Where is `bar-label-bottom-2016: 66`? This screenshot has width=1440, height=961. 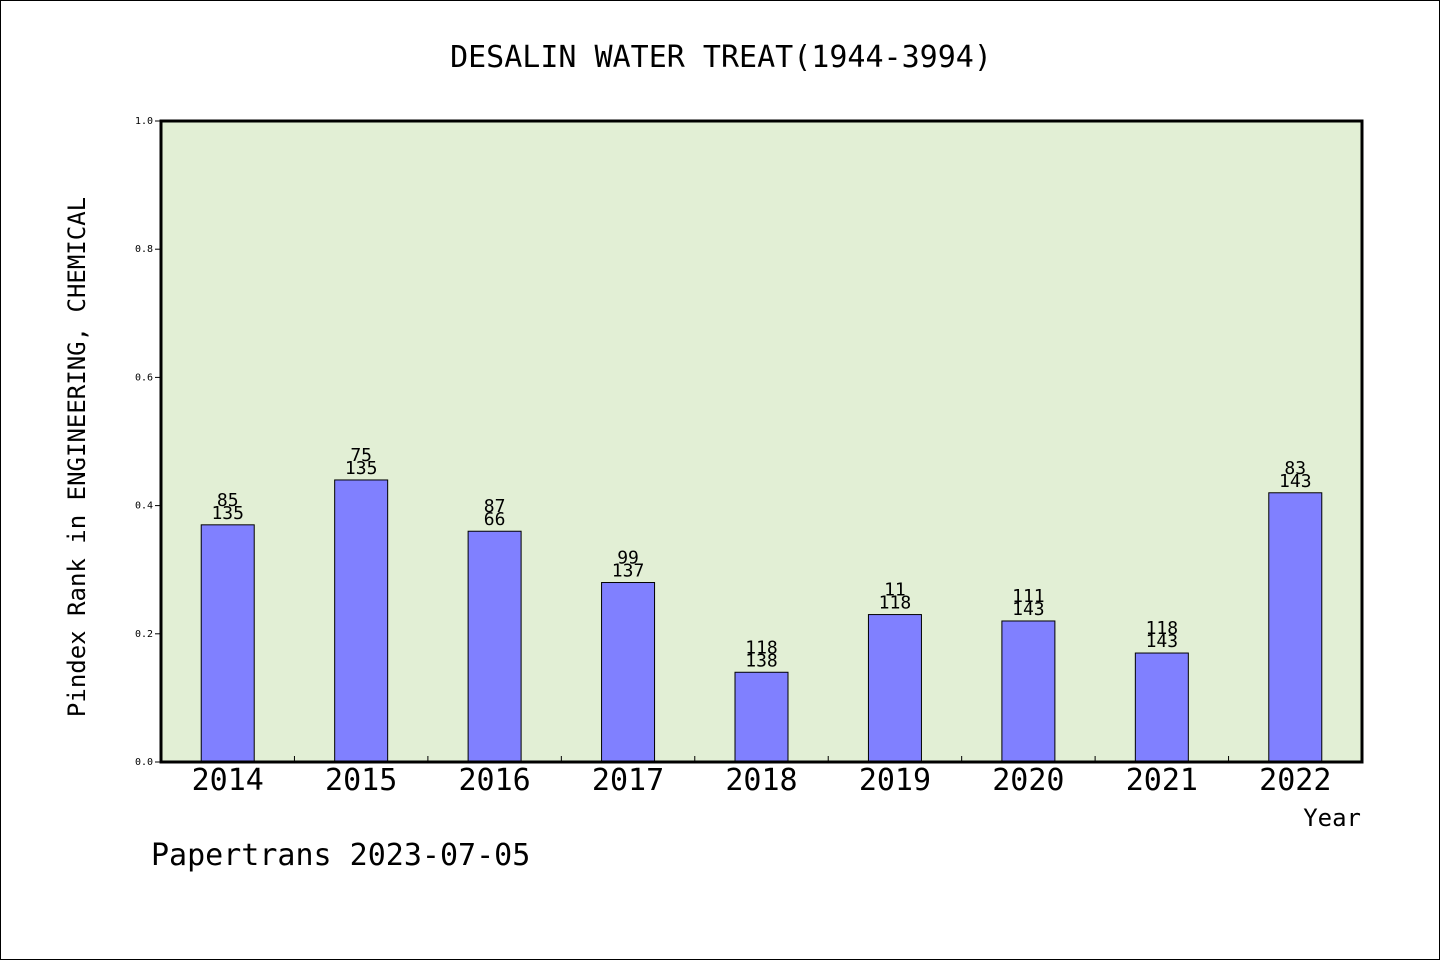
bar-label-bottom-2016: 66 is located at coordinates (495, 519).